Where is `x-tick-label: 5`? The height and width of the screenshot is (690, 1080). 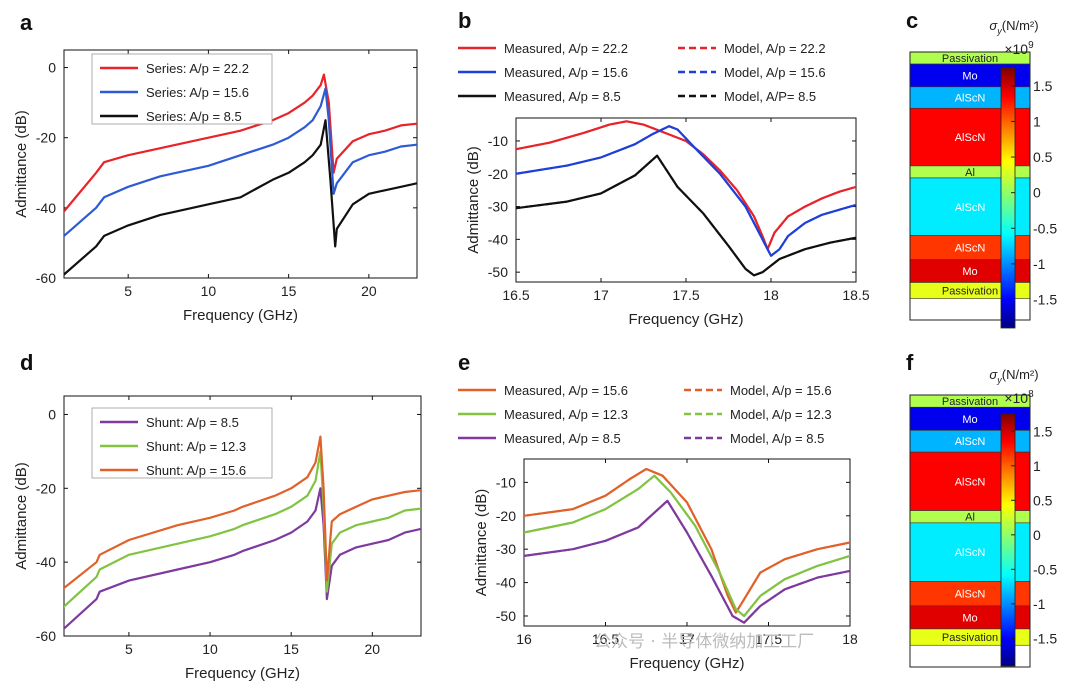
x-tick-label: 5 is located at coordinates (128, 291).